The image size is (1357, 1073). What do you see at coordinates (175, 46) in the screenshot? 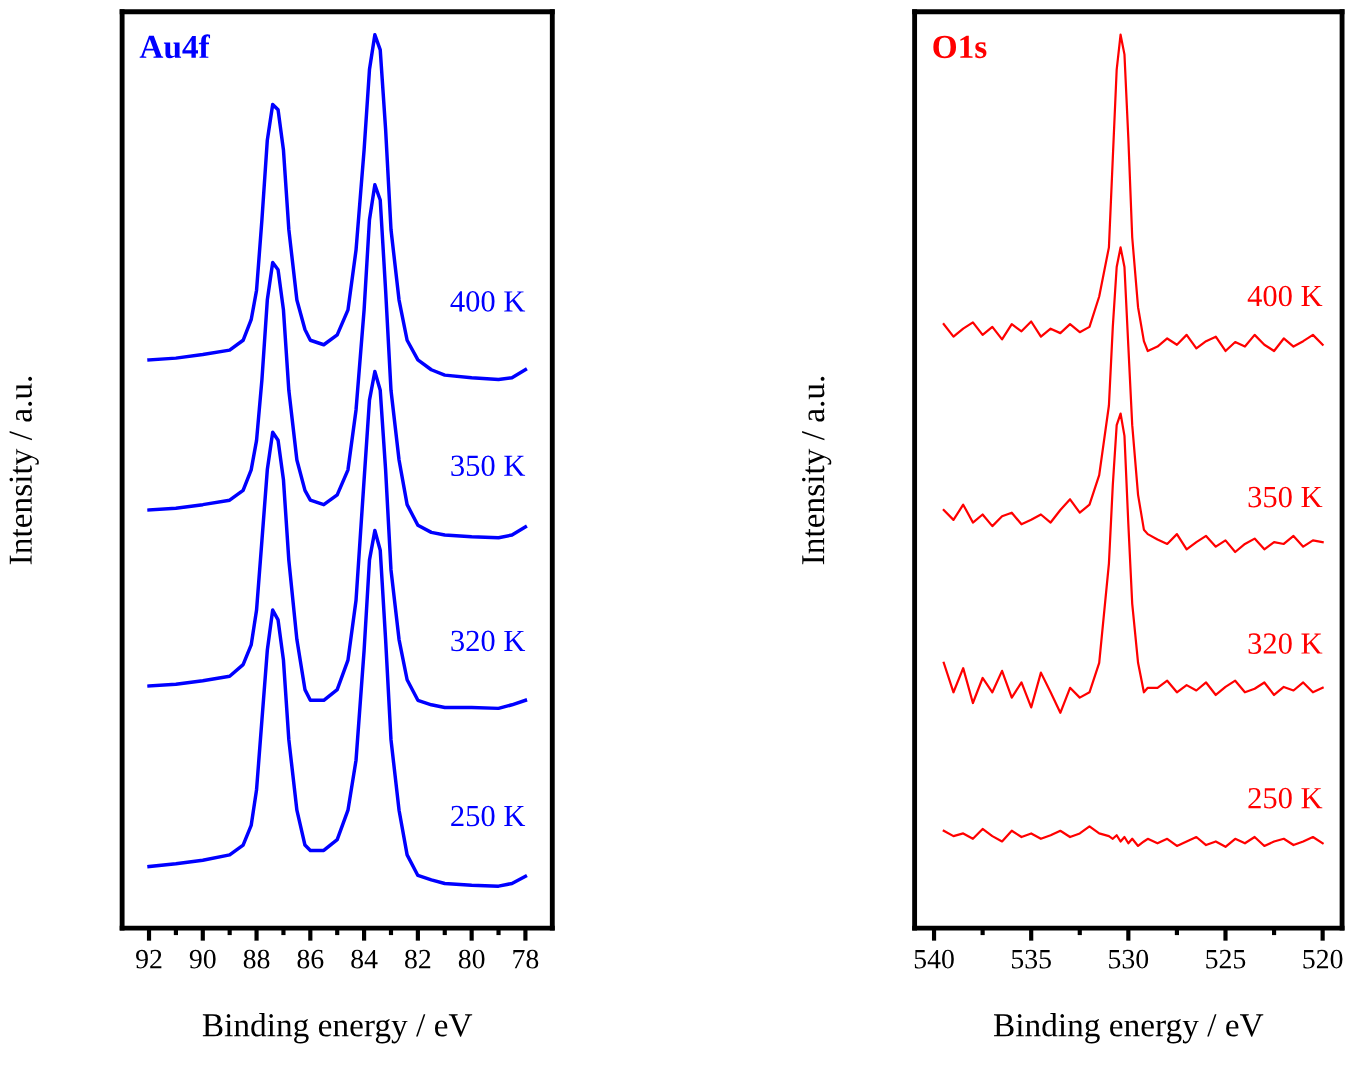
I see `chart-title: Au4f` at bounding box center [175, 46].